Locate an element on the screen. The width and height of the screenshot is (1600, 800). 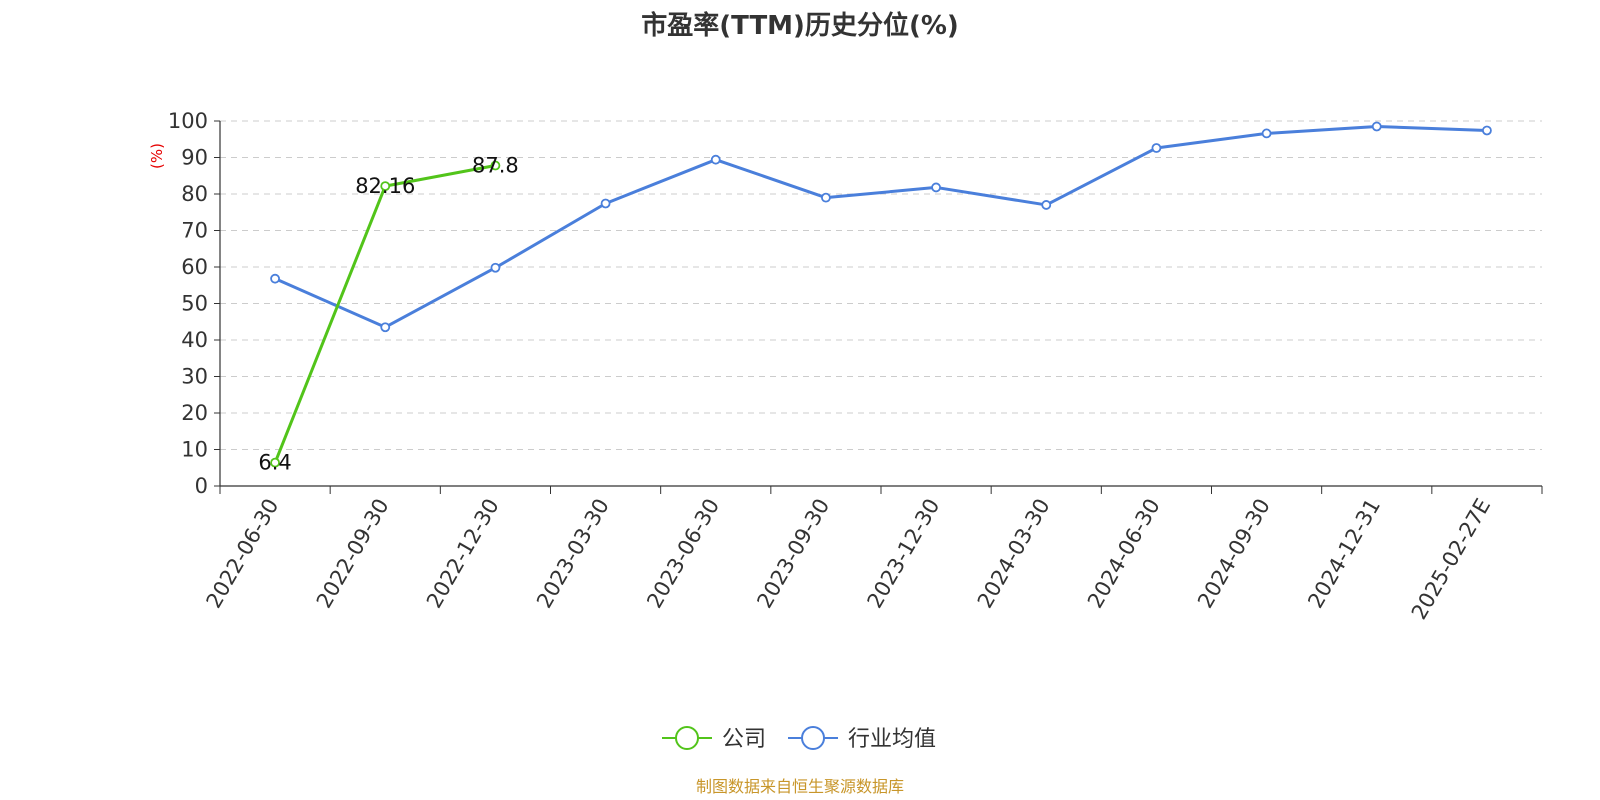
series-line is located at coordinates (384, 314).